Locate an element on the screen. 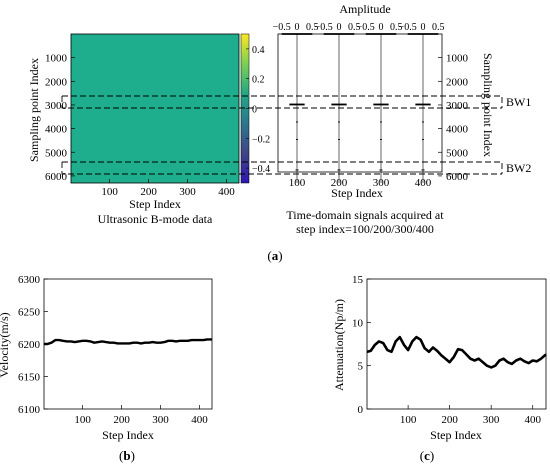 Image resolution: width=550 pixels, height=467 pixels. ascan-caption-line-1: Time-domain signals acquired at is located at coordinates (365, 215).